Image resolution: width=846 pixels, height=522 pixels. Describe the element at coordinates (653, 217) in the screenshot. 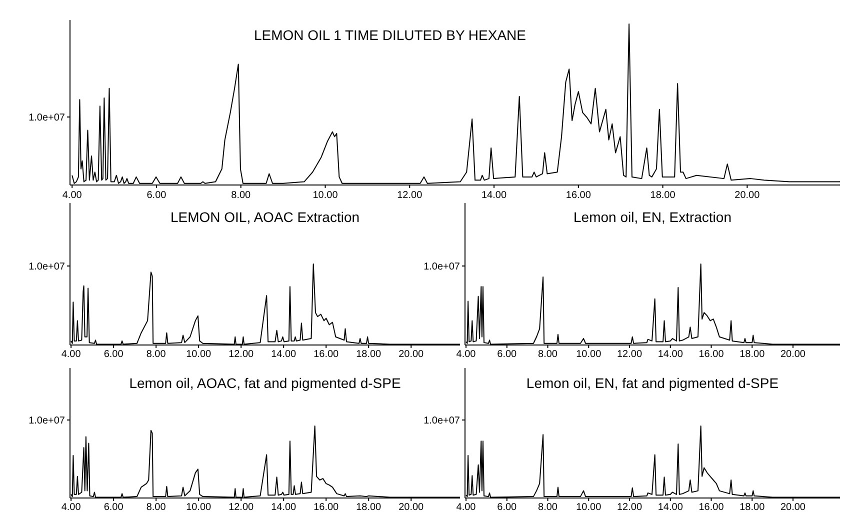

I see `chart-title: Lemon oil, EN, Extraction` at that location.